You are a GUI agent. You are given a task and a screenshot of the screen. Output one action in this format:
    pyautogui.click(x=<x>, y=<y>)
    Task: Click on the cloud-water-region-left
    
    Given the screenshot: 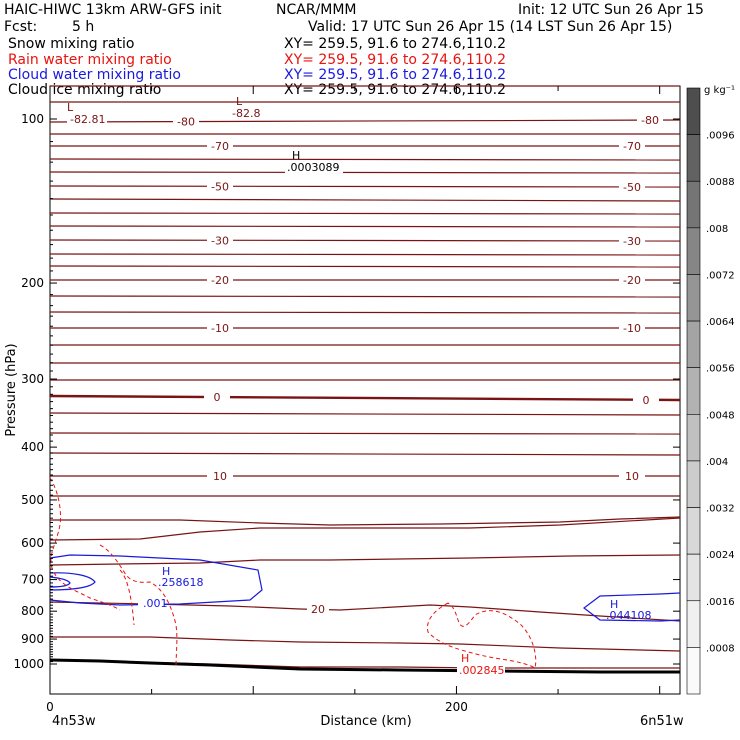 What is the action you would take?
    pyautogui.click(x=156, y=580)
    